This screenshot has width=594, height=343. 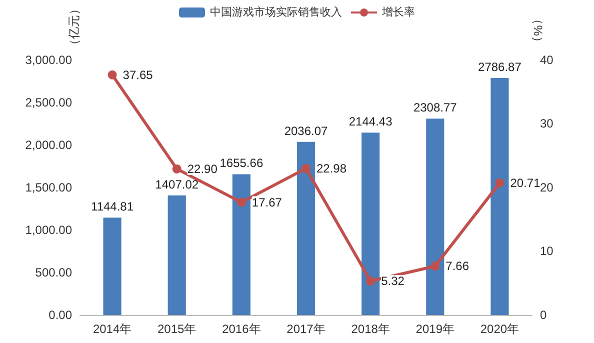 What do you see at coordinates (53, 272) in the screenshot?
I see `y-tick-label: 500.00` at bounding box center [53, 272].